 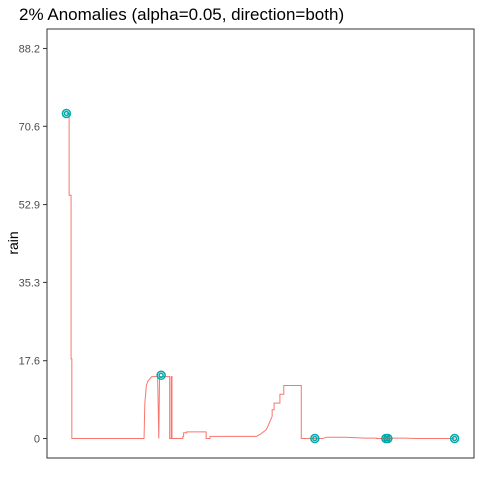 What do you see at coordinates (29, 127) in the screenshot?
I see `y-tick-label: 70.6` at bounding box center [29, 127].